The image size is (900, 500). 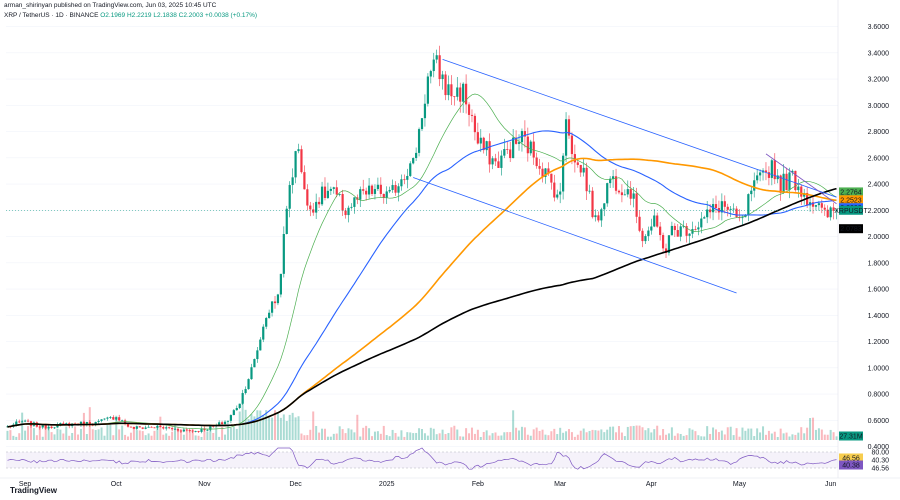 What do you see at coordinates (422, 460) in the screenshot?
I see `rsi-band` at bounding box center [422, 460].